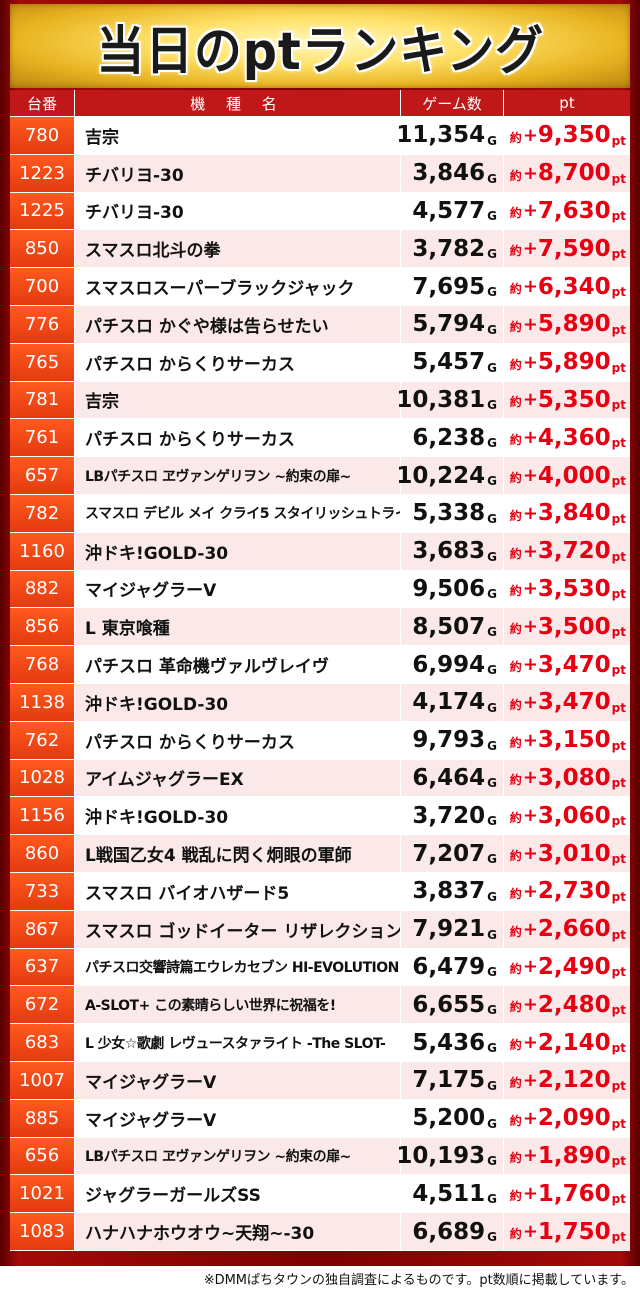 The height and width of the screenshot is (1294, 640). What do you see at coordinates (574, 740) in the screenshot?
I see `points-value: 3,150` at bounding box center [574, 740].